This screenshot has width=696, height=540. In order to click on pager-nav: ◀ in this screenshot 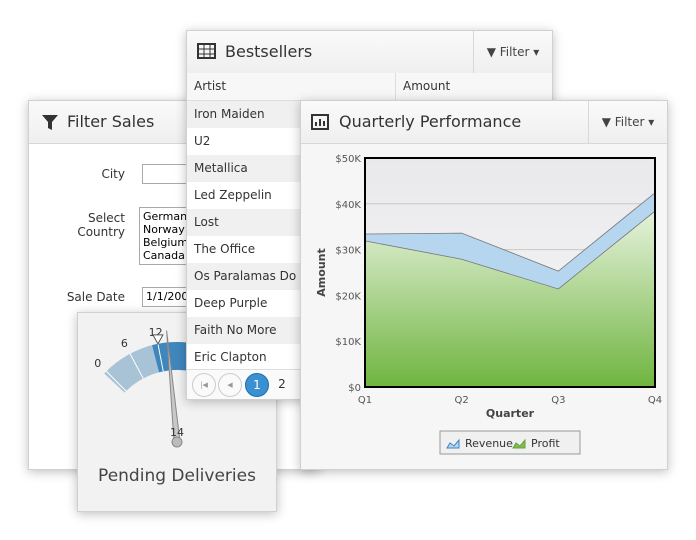, I will do `click(230, 385)`.